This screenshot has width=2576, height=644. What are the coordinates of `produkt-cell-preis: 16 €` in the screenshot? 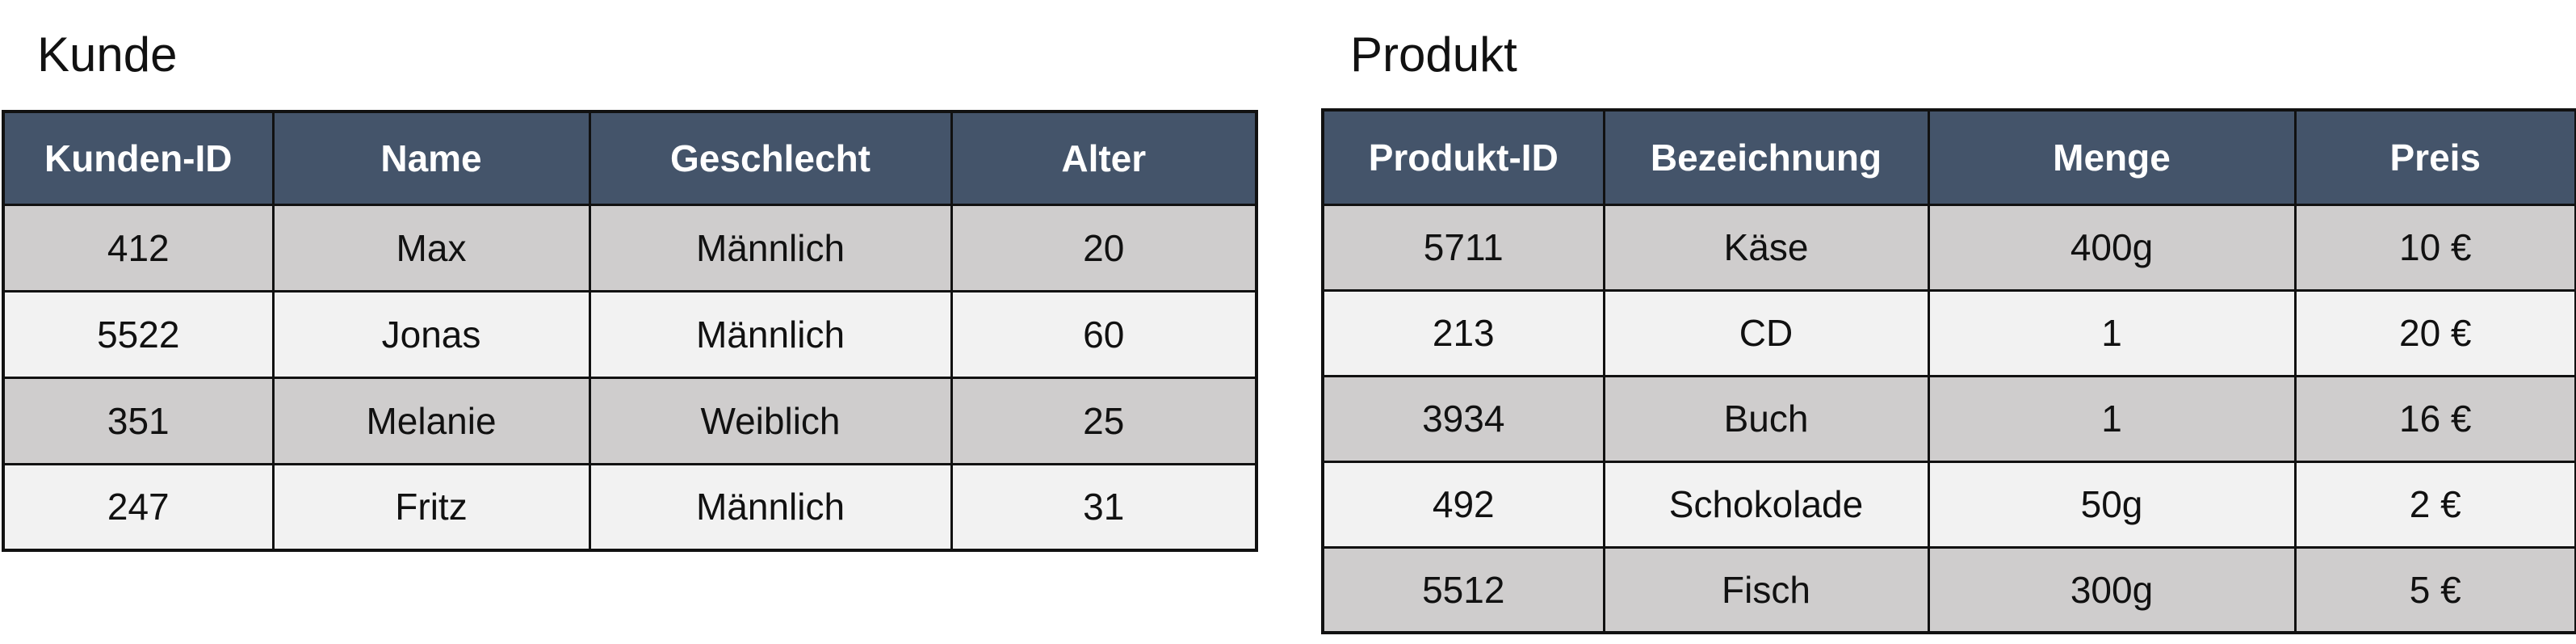 It's located at (2434, 418).